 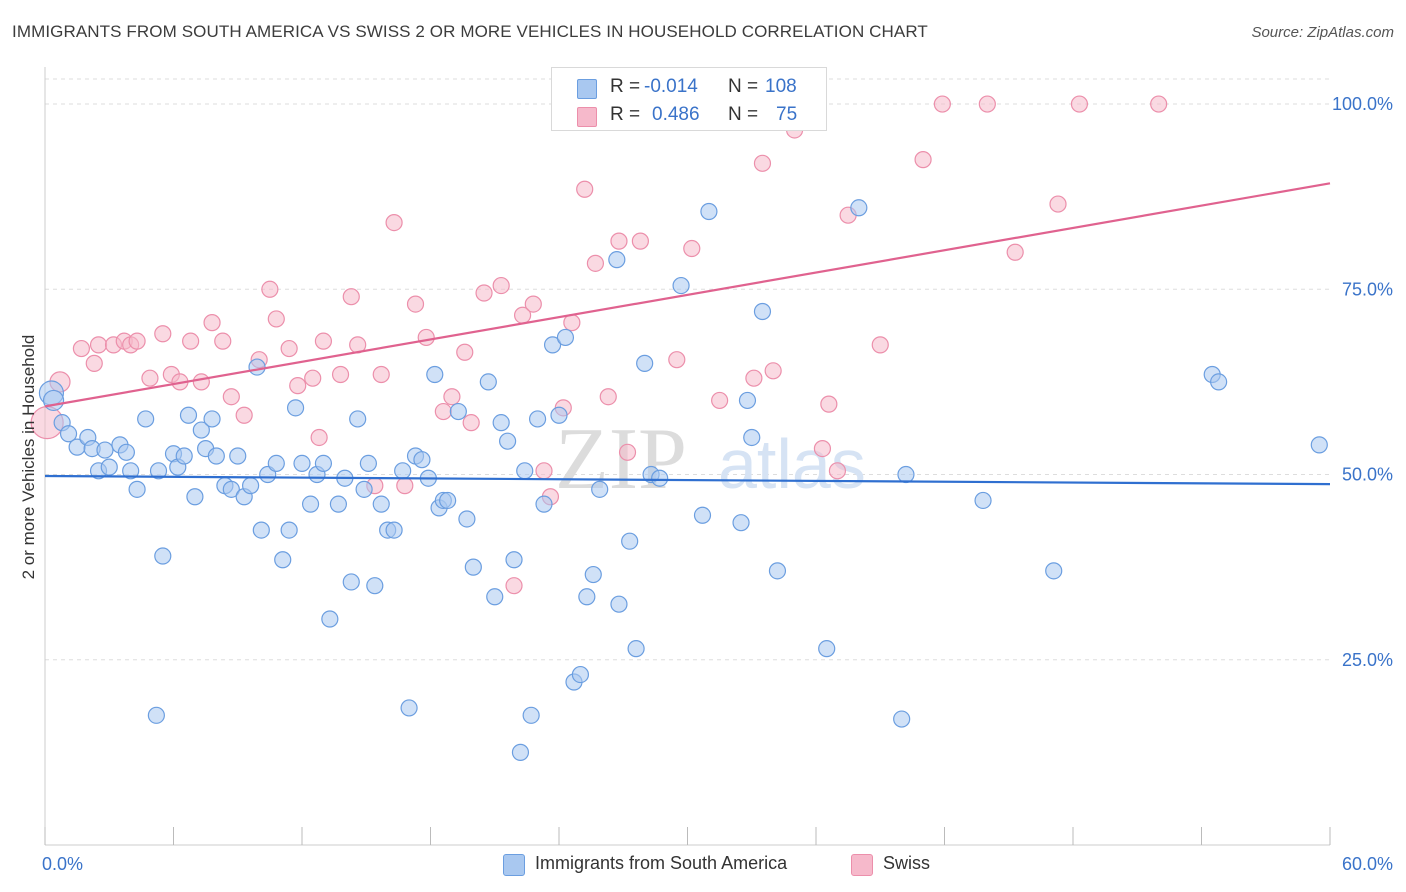 I want to click on y-tick-labels: 25.0% 50.0% 75.0% 100.0%, so click(x=1362, y=382).